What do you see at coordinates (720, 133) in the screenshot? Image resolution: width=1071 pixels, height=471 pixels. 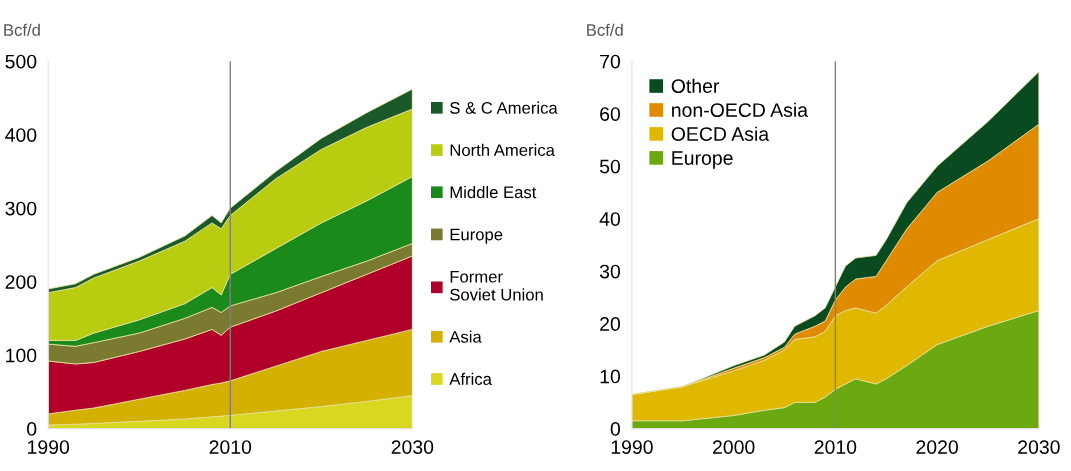 I see `legend-label: OECD Asia` at bounding box center [720, 133].